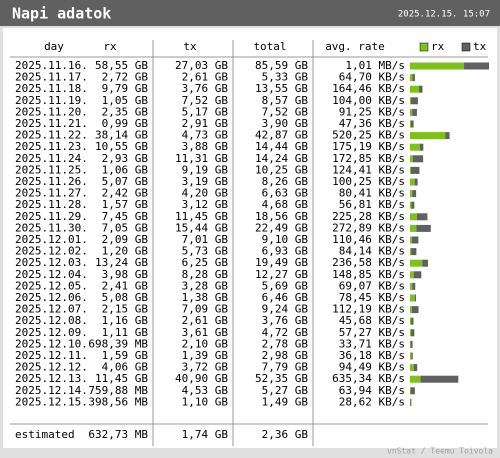  What do you see at coordinates (125, 169) in the screenshot?
I see `cell: 1,06 GB` at bounding box center [125, 169].